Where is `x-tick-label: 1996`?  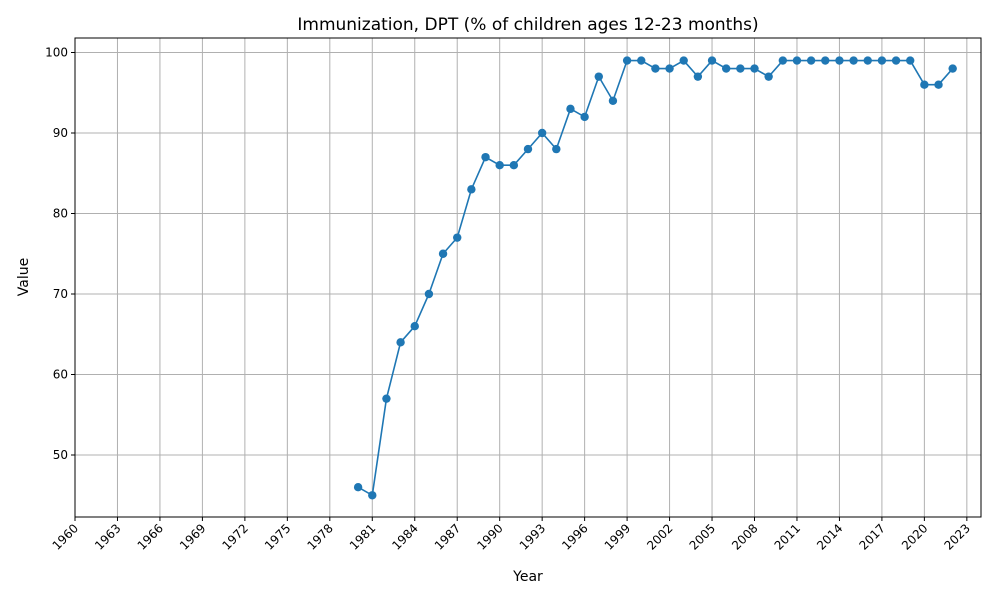
x-tick-label: 1996 is located at coordinates (574, 536).